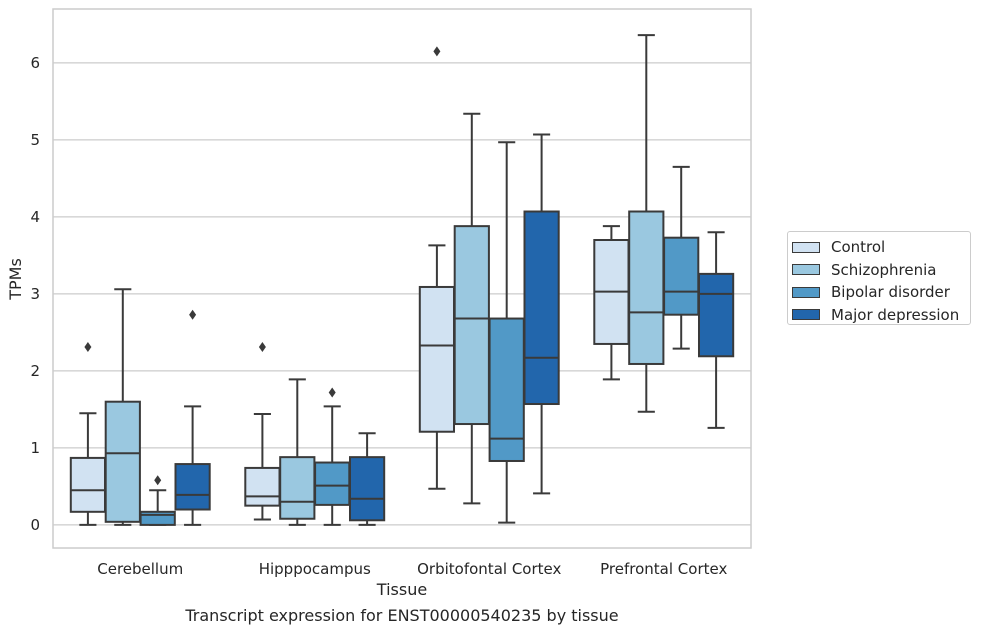 This screenshot has width=983, height=634. I want to click on y-tick-label: 2, so click(35, 371).